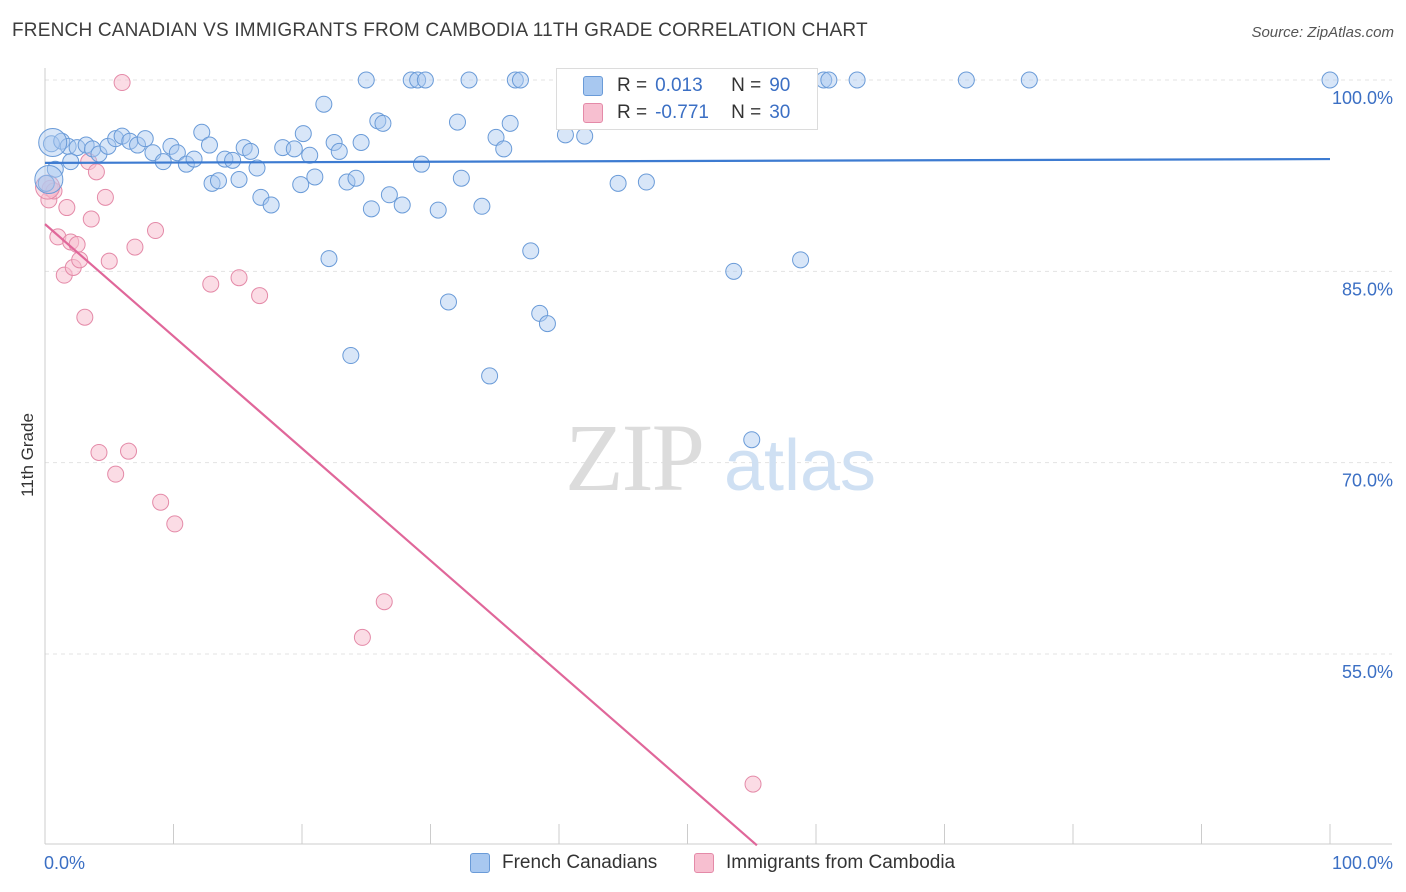 The width and height of the screenshot is (1406, 892). Describe the element at coordinates (687, 161) in the screenshot. I see `french-canadian-trend-line` at that location.